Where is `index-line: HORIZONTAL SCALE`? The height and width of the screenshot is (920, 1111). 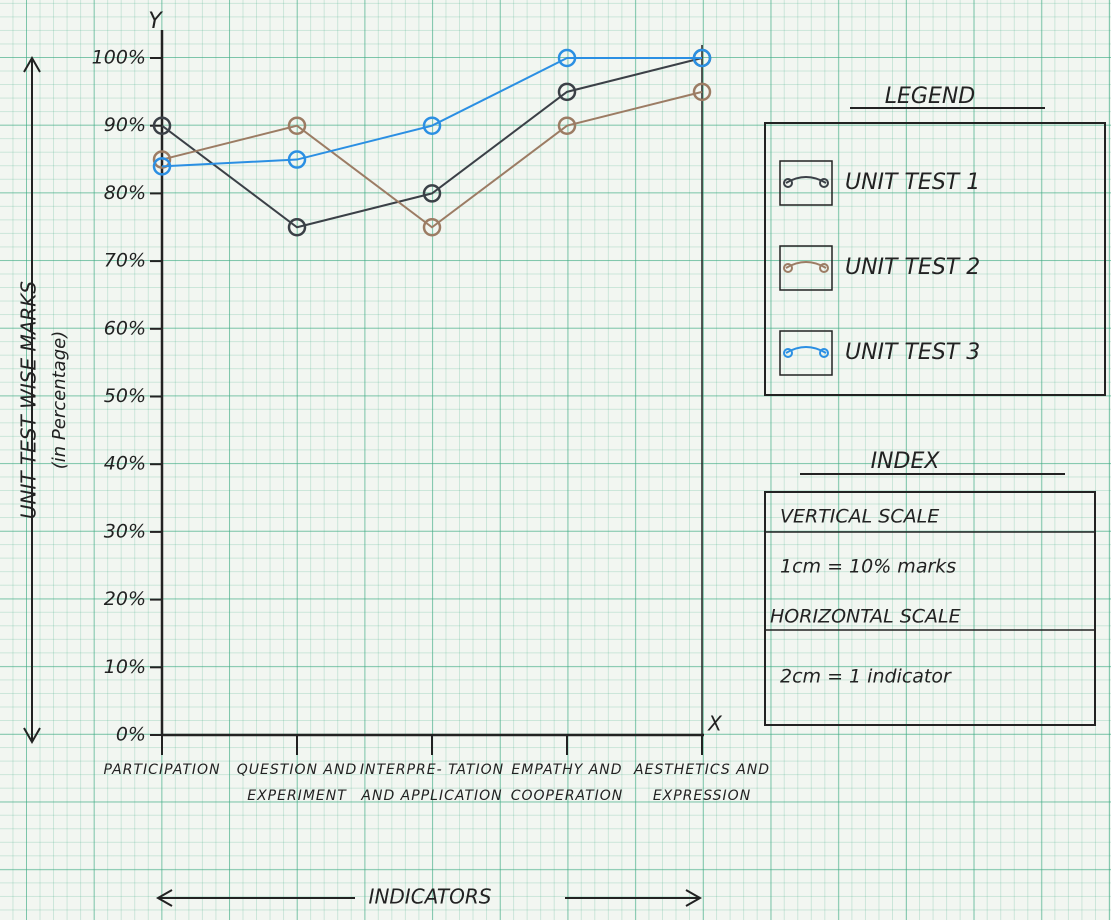
index-line: HORIZONTAL SCALE is located at coordinates (865, 617).